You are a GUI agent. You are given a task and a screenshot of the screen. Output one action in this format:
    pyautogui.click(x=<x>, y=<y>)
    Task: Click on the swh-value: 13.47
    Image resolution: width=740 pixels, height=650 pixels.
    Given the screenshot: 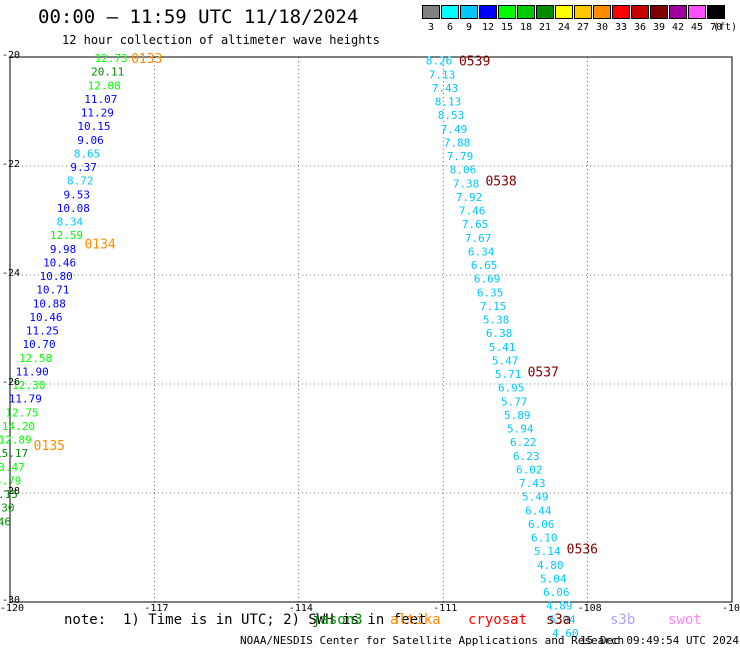 What is the action you would take?
    pyautogui.click(x=12, y=467)
    